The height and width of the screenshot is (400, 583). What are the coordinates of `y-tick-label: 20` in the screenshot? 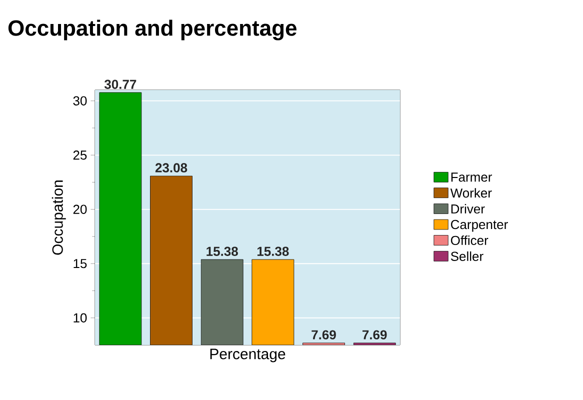 It's located at (80, 209).